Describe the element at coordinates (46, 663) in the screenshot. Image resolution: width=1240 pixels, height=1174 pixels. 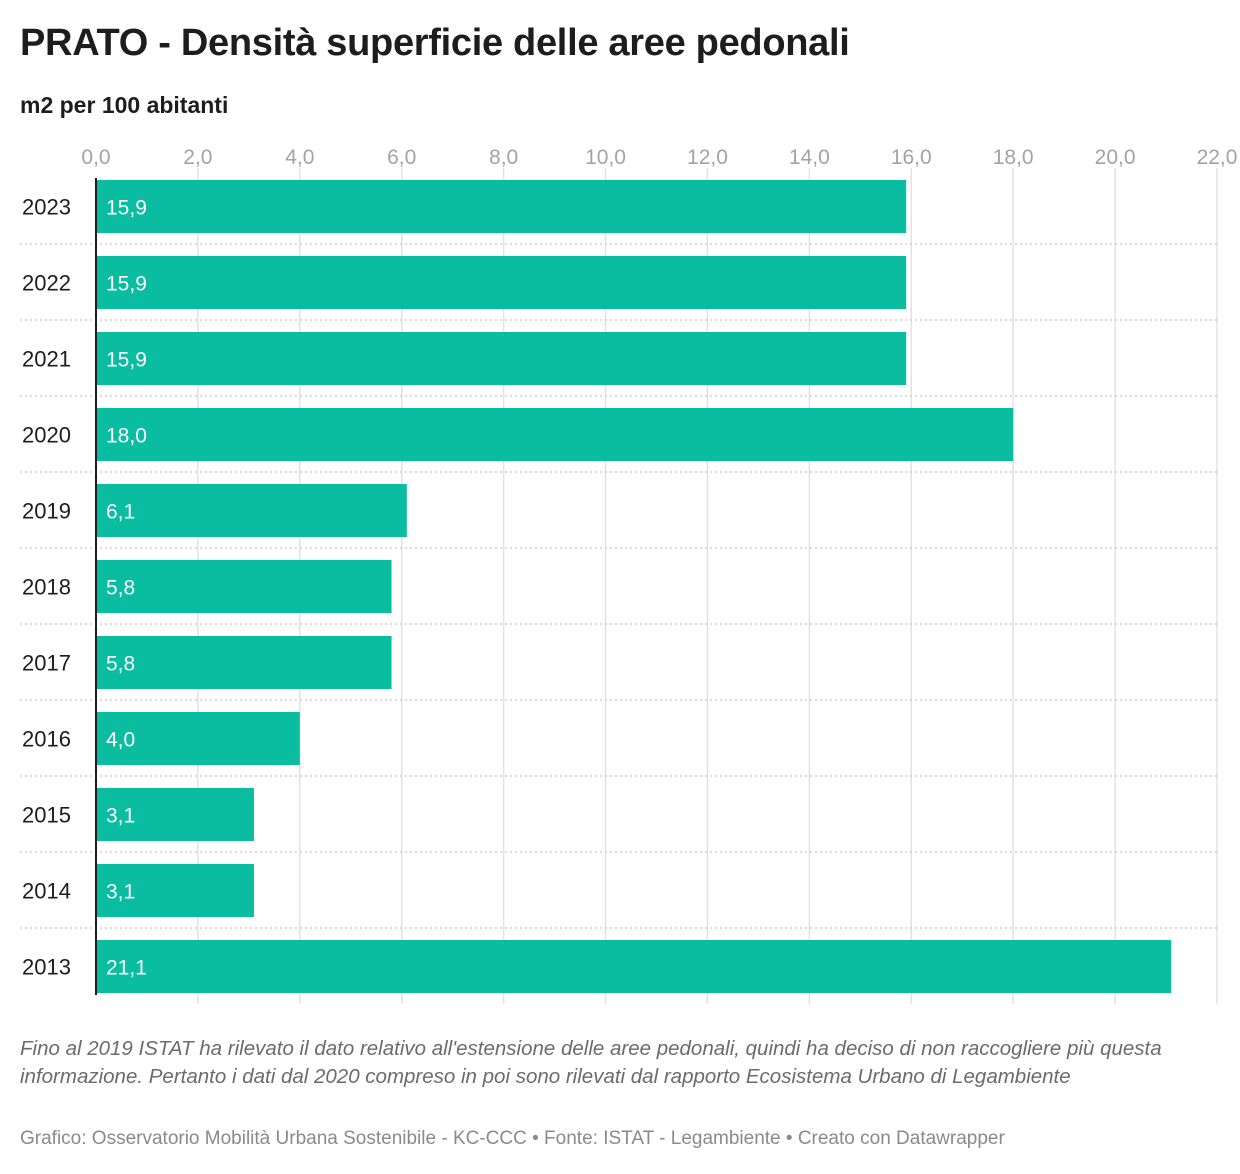
I see `category-label: 2017` at that location.